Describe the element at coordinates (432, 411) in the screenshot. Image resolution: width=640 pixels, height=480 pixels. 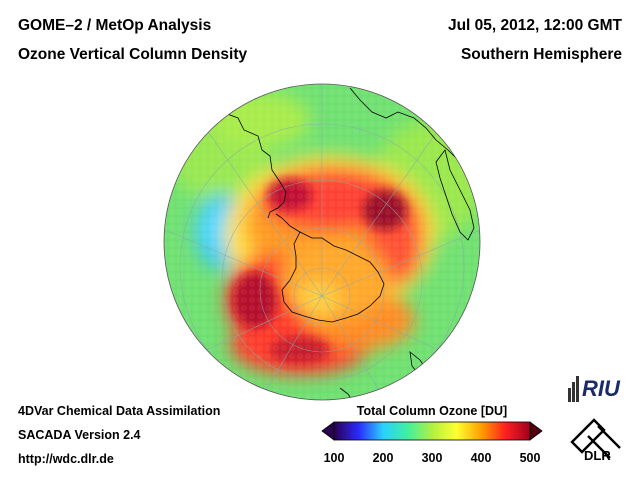
I see `colorbar-title: Total Column Ozone [DU]` at that location.